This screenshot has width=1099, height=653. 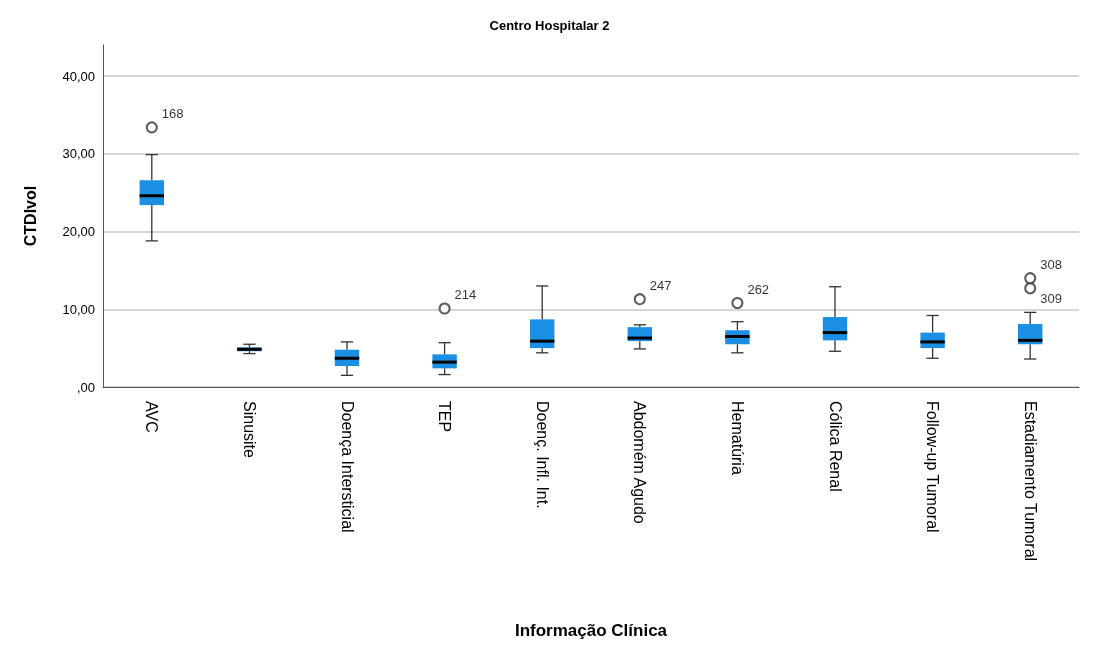 I want to click on x-tick-label: Sinusite, so click(x=249, y=430).